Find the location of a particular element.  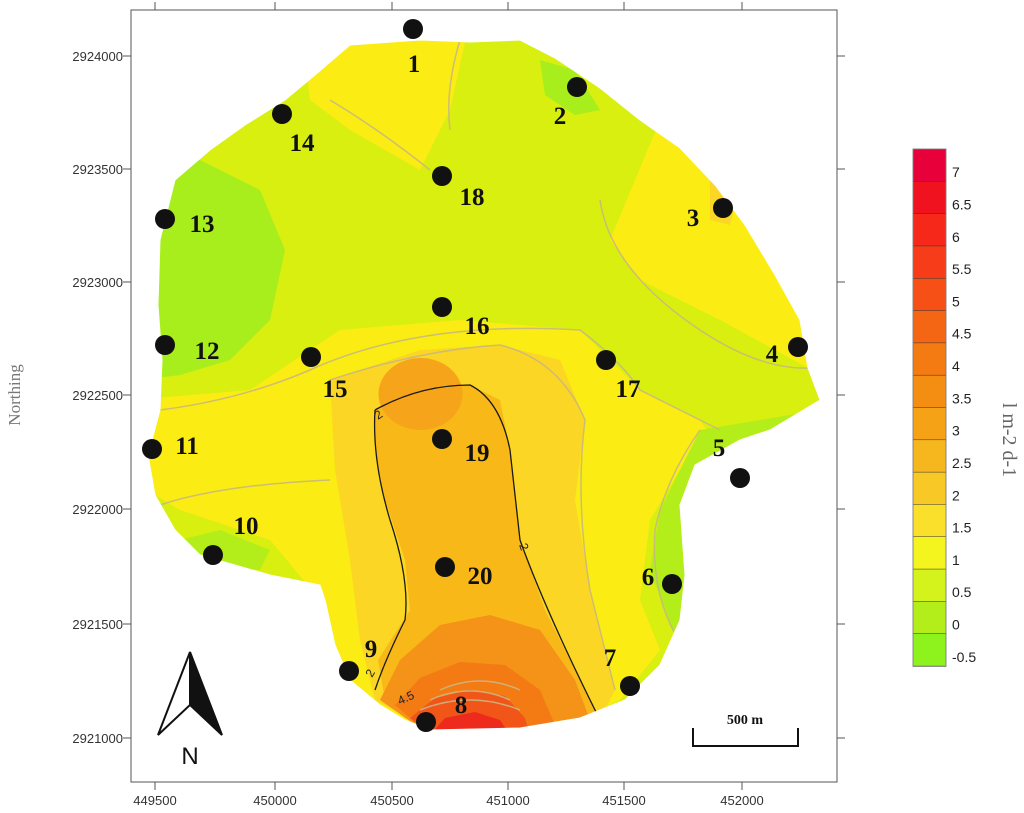

site-label: 9 is located at coordinates (371, 649).